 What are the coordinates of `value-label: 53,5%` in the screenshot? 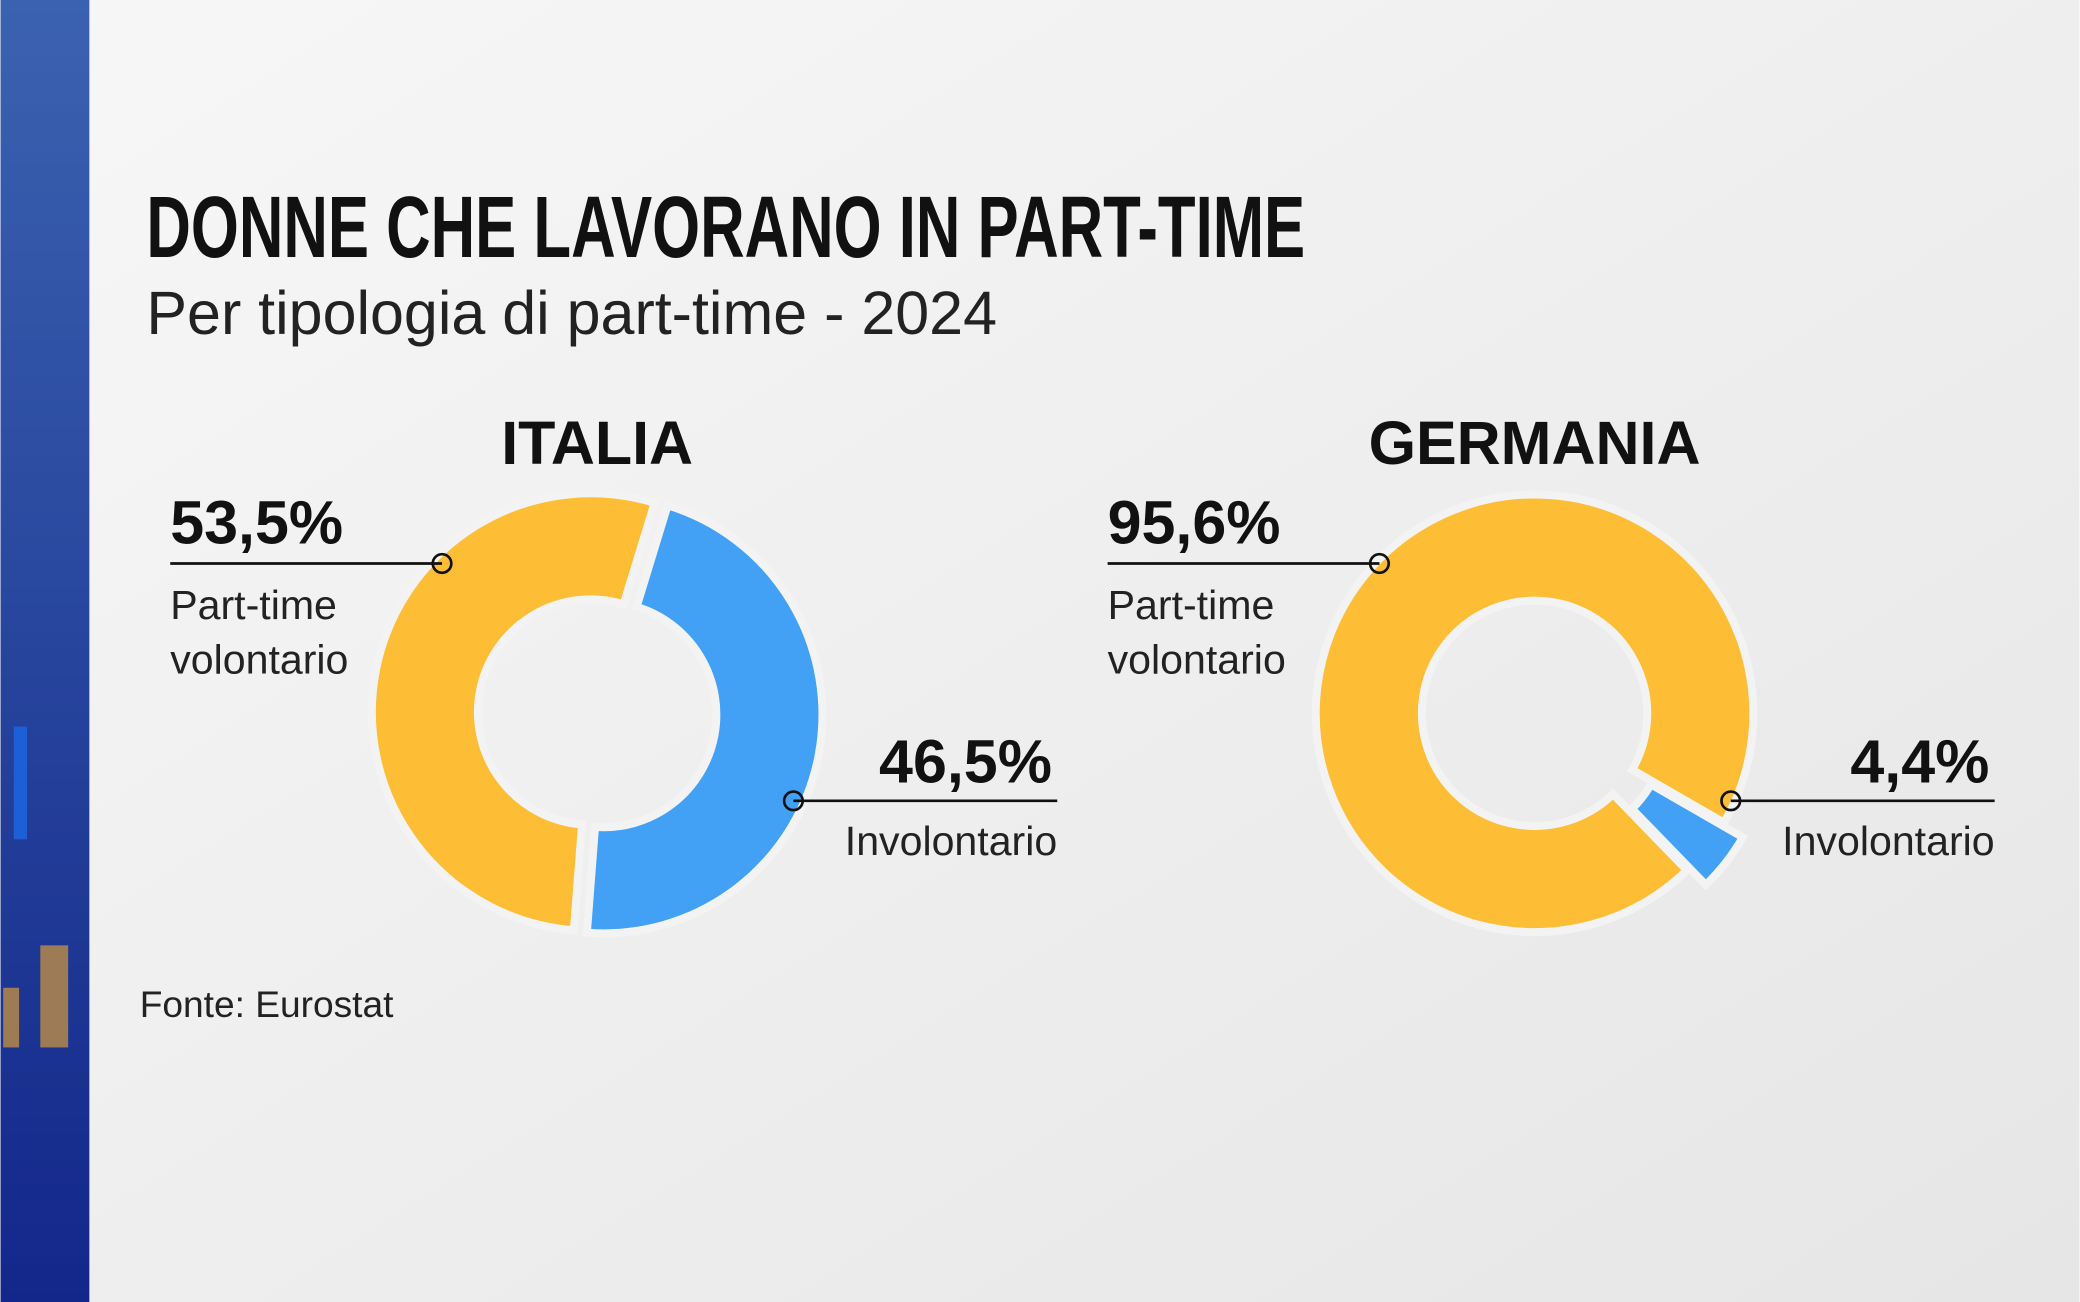 It's located at (256, 523).